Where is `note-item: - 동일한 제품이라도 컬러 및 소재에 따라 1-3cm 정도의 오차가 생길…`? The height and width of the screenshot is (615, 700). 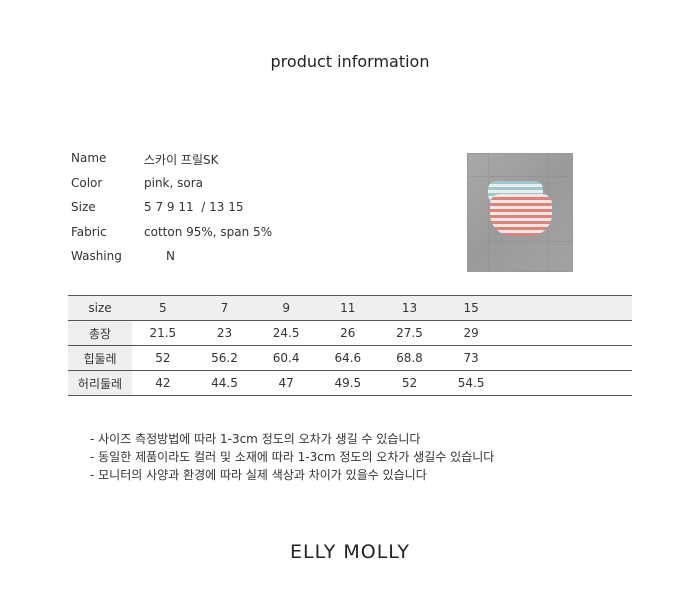
note-item: - 동일한 제품이라도 컬러 및 소재에 따라 1-3cm 정도의 오차가 생길… is located at coordinates (292, 457).